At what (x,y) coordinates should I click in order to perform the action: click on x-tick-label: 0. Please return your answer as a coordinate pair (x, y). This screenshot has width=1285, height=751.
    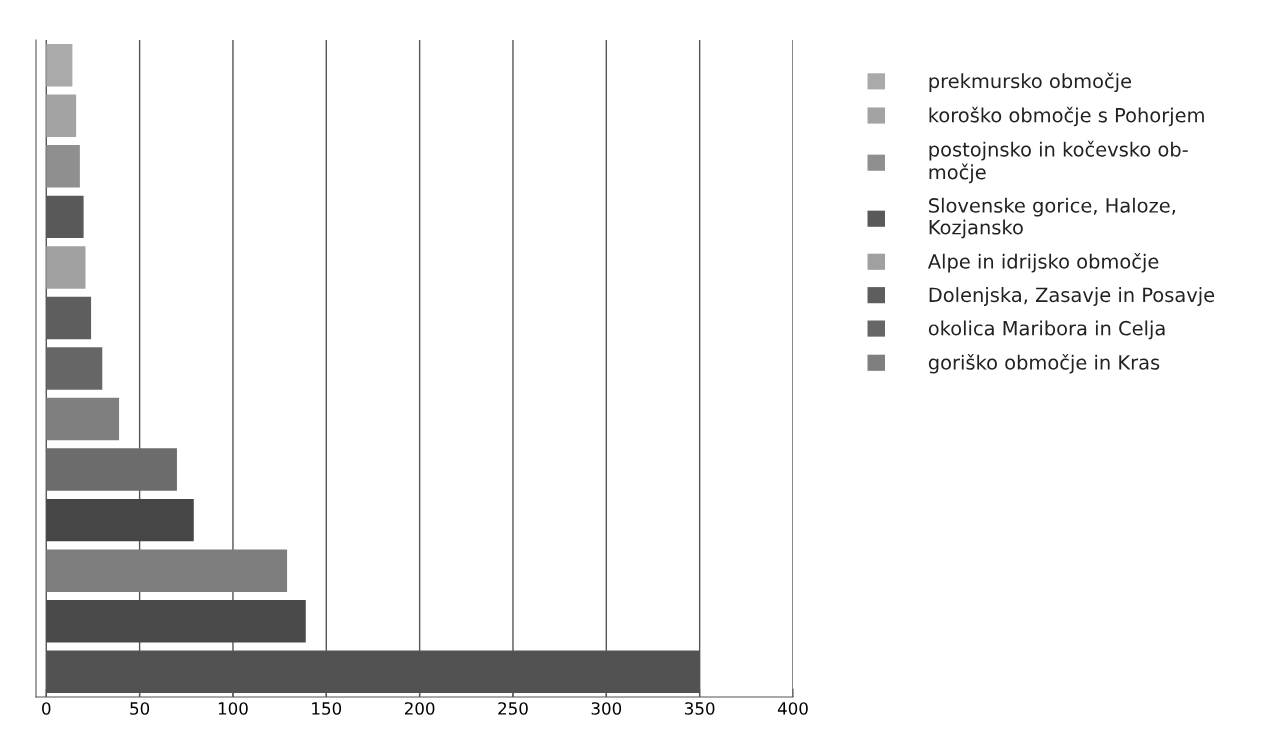
    Looking at the image, I should click on (46, 708).